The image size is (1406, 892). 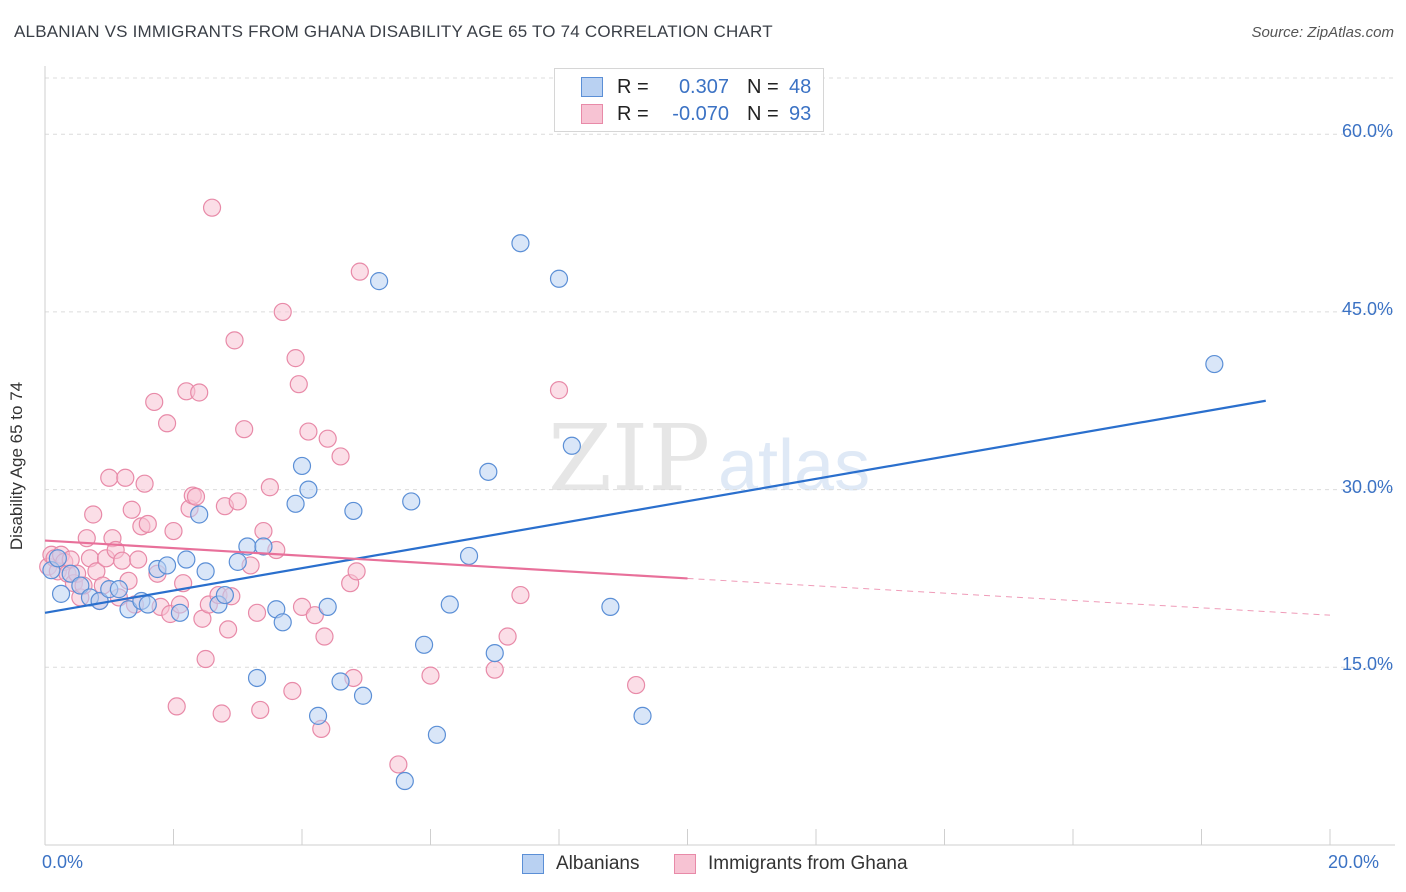 What do you see at coordinates (629, 458) in the screenshot?
I see `watermark-zip: ZIP` at bounding box center [629, 458].